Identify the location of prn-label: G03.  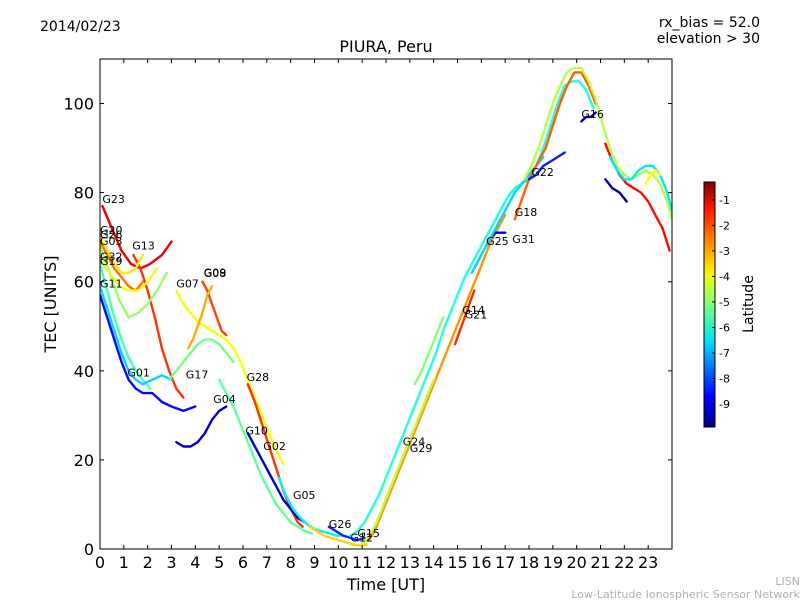
(111, 241).